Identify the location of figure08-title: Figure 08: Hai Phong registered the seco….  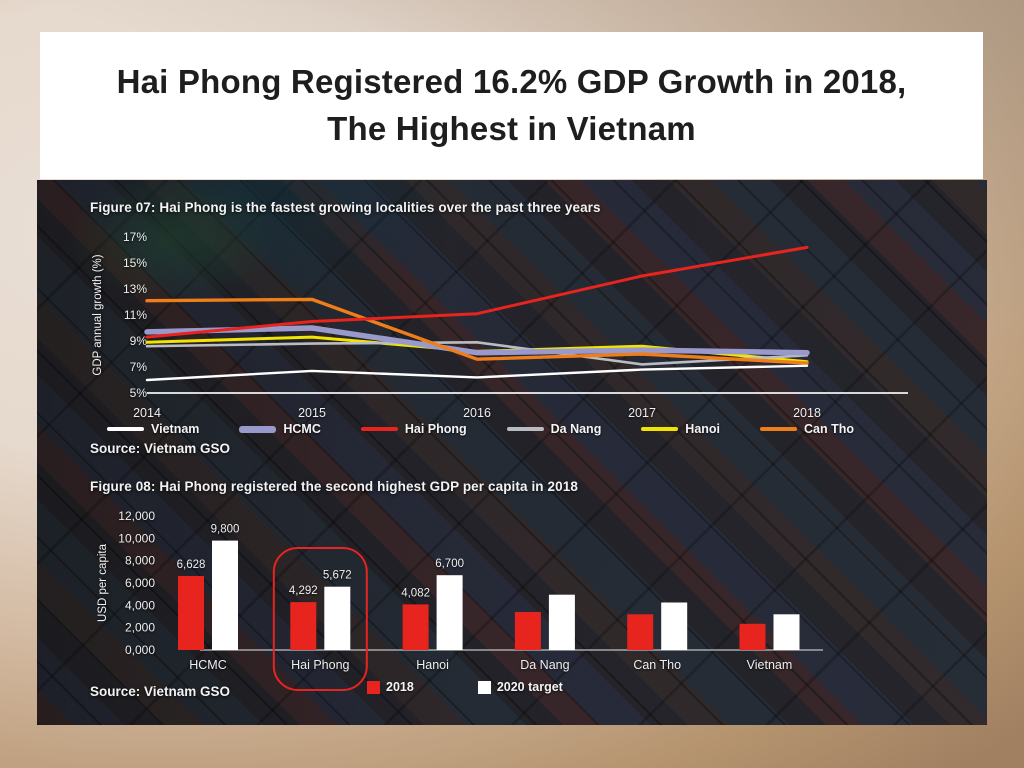
(334, 486).